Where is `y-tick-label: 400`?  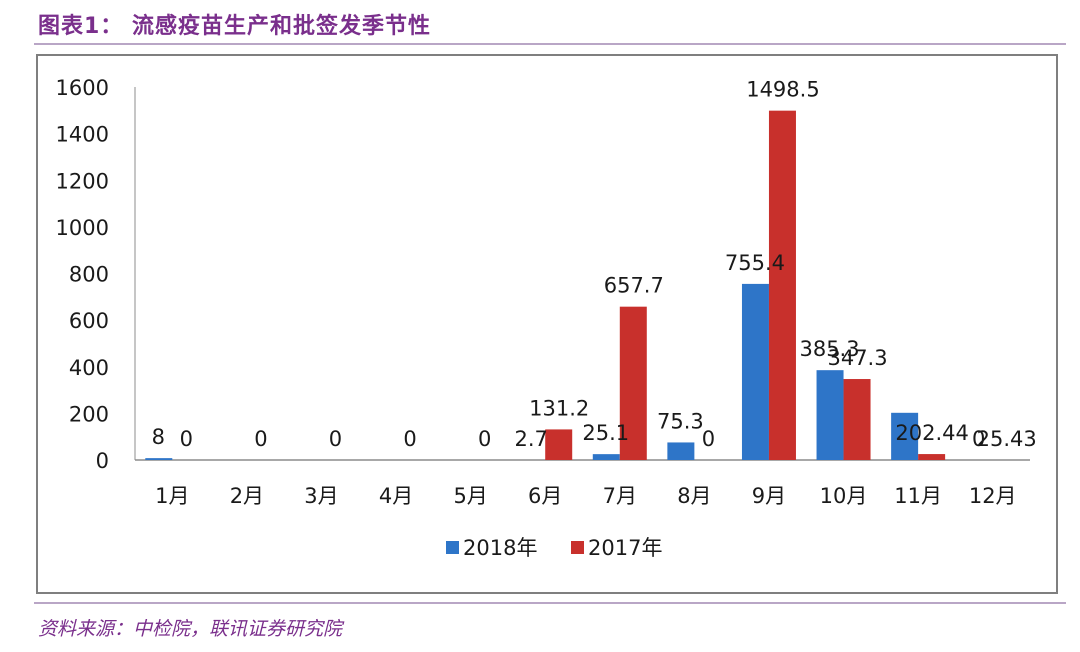
y-tick-label: 400 is located at coordinates (89, 368).